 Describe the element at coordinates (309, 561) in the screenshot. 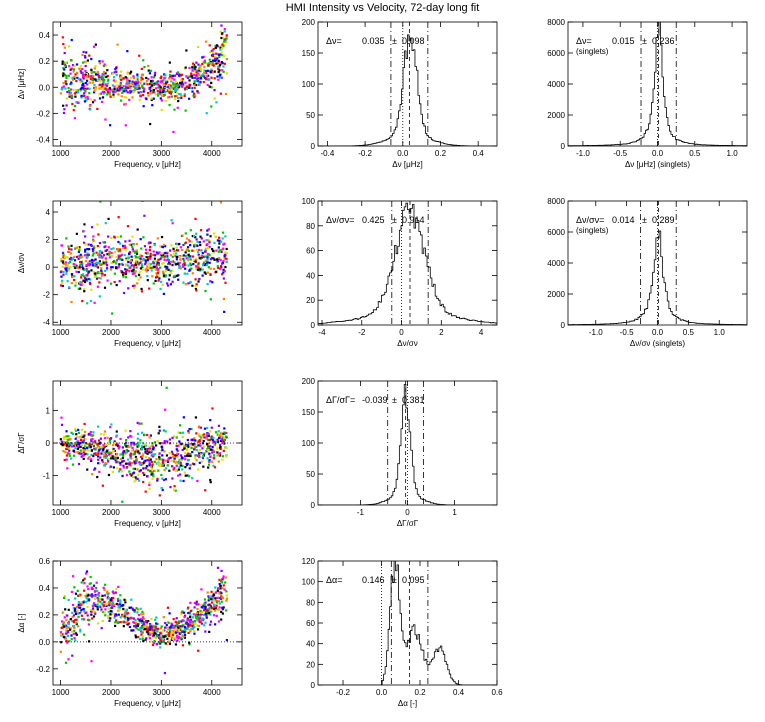

I see `y-tick-label: 120` at that location.